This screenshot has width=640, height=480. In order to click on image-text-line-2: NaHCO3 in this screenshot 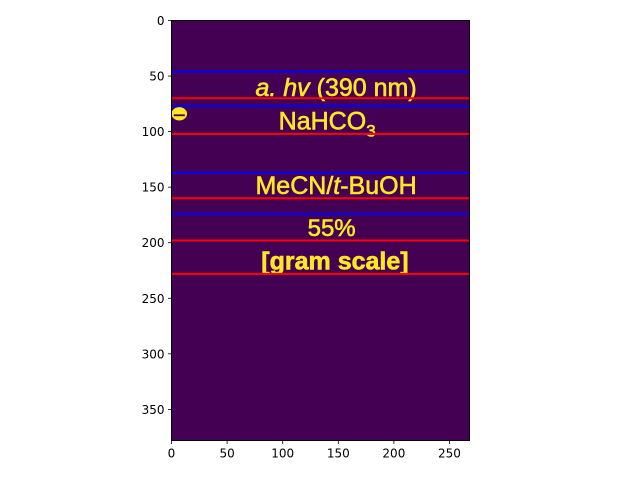, I will do `click(327, 123)`.